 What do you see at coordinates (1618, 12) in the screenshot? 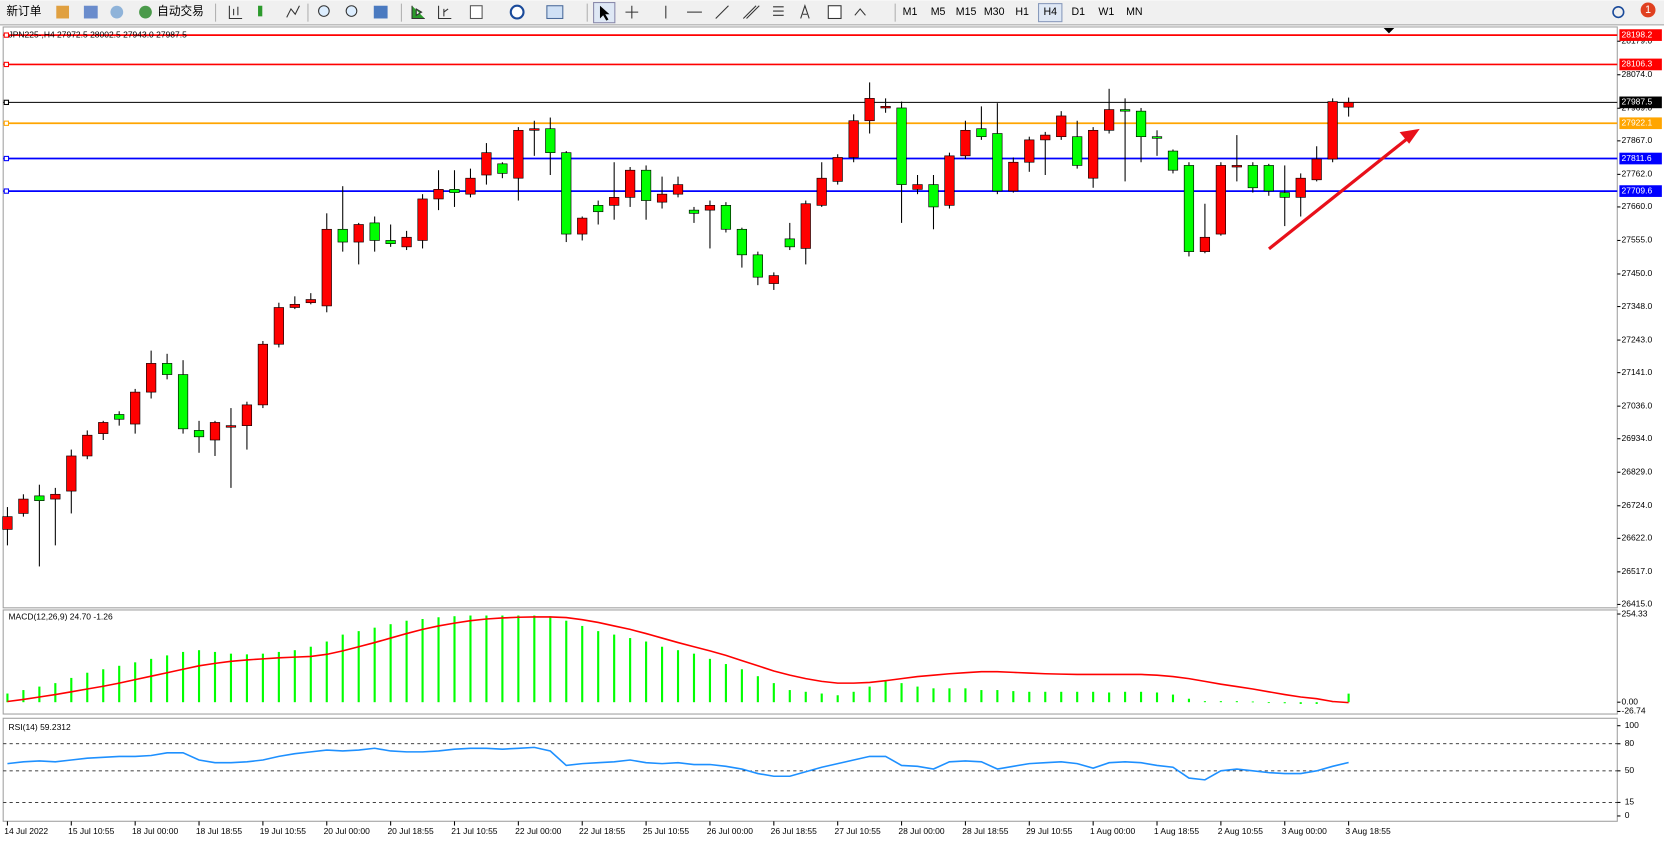
I see `search-button` at bounding box center [1618, 12].